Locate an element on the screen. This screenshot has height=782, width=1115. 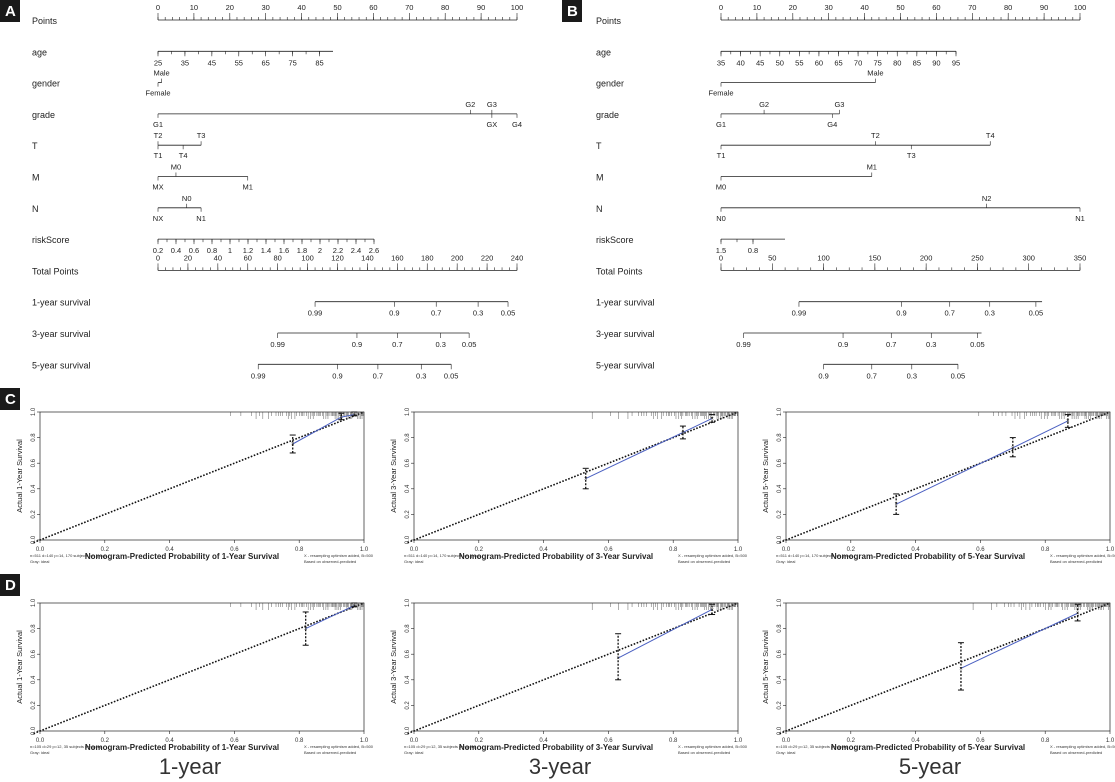
tick-label-total-points: 220 is located at coordinates (487, 257).